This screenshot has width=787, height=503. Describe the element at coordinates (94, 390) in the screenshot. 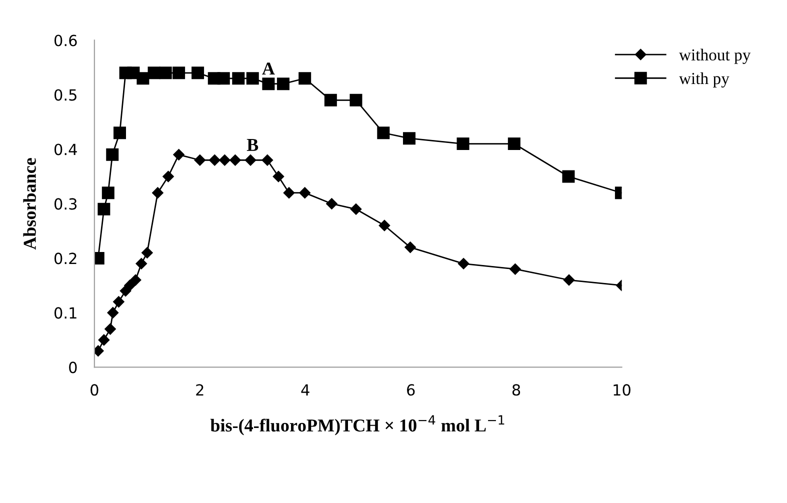

I see `x-tick-label: 0` at that location.